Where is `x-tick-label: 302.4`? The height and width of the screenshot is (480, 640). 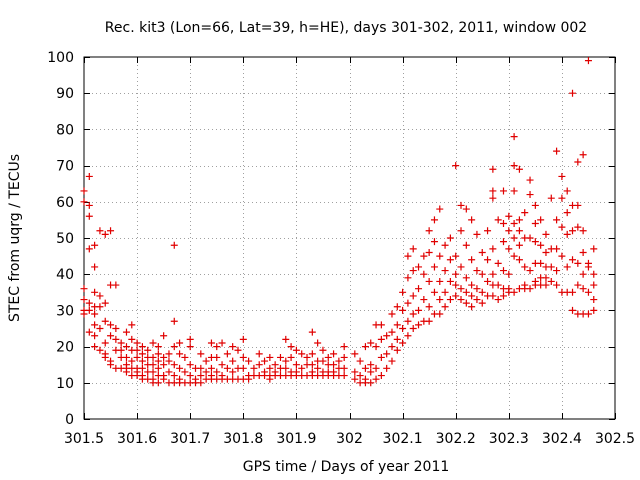 x-tick-label: 302.4 is located at coordinates (562, 439).